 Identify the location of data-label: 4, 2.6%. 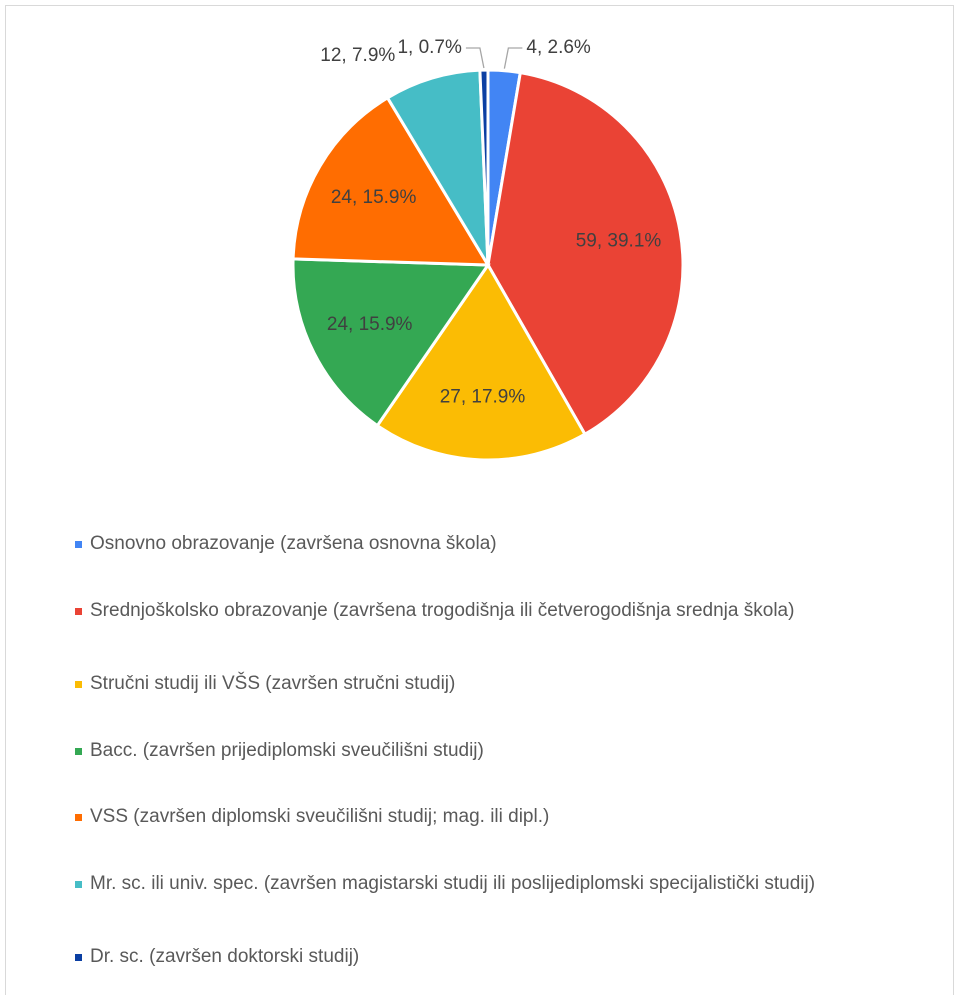
(558, 47).